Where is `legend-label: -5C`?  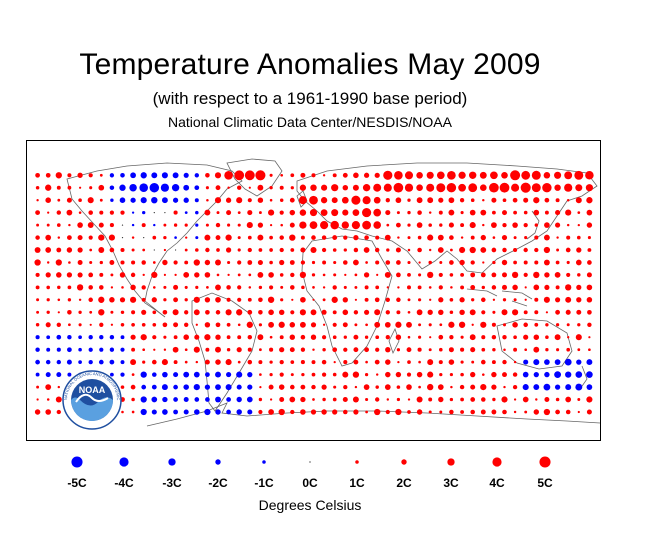
legend-label: -5C is located at coordinates (77, 483).